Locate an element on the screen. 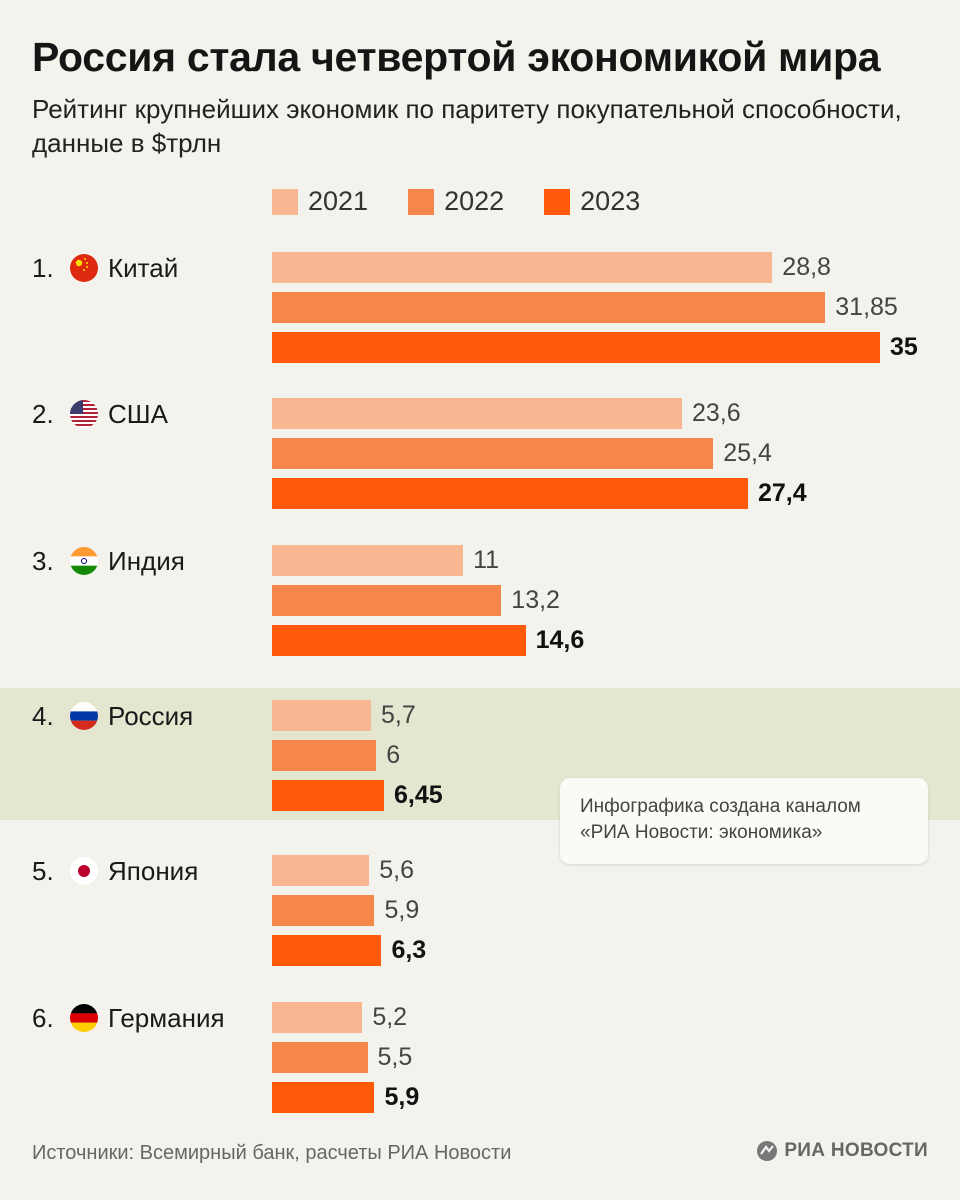 This screenshot has height=1200, width=960. value-label-usa-2023: 27,4 is located at coordinates (782, 493).